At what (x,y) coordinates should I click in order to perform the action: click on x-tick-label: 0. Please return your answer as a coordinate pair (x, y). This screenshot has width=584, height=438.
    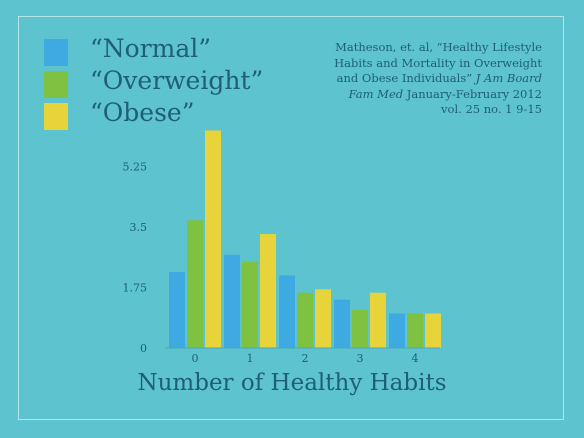
    Looking at the image, I should click on (195, 358).